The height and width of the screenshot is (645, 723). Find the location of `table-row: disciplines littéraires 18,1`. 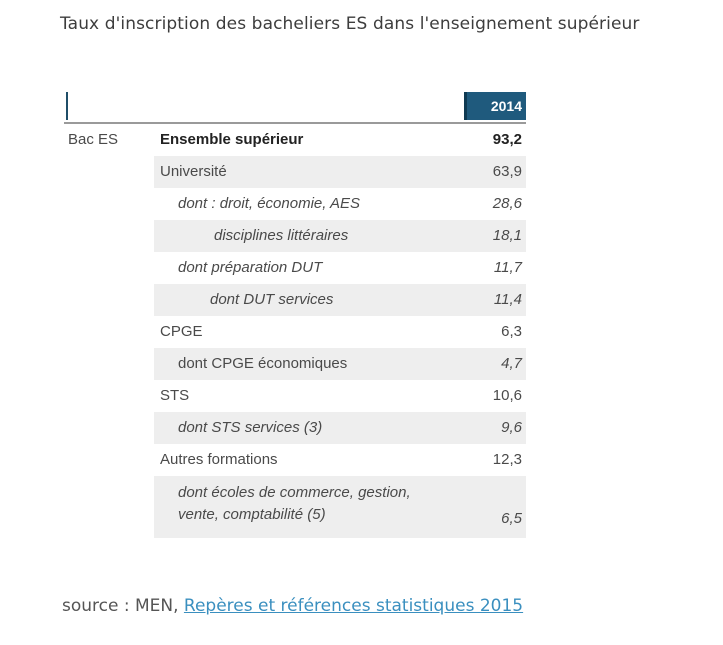

table-row: disciplines littéraires 18,1 is located at coordinates (295, 236).